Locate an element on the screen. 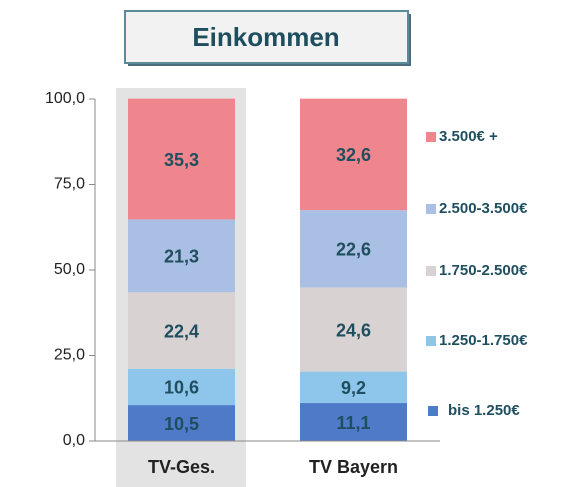  value-label: 9,2 is located at coordinates (353, 388).